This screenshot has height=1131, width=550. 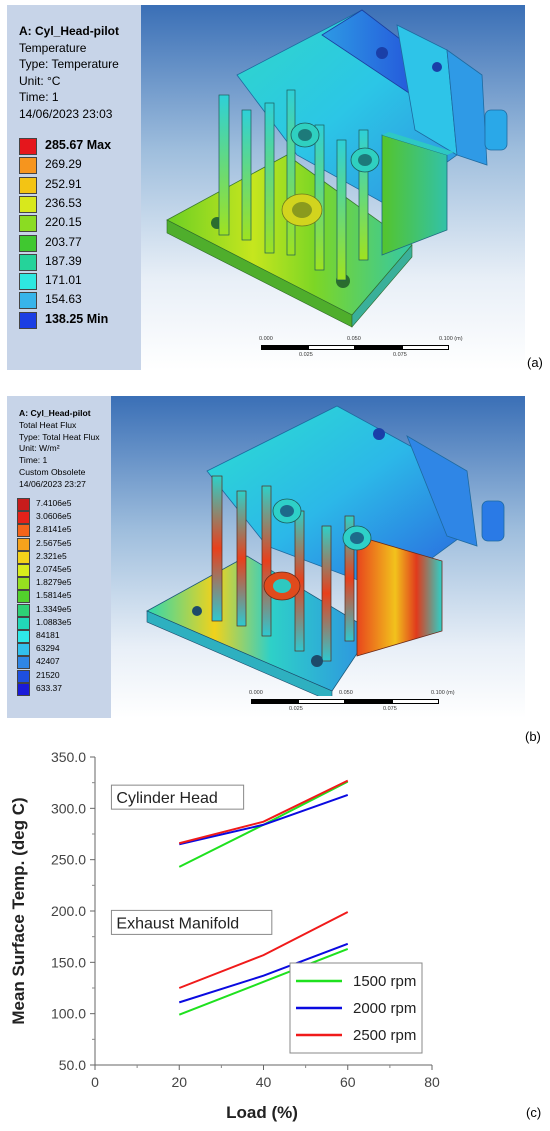 What do you see at coordinates (72, 1065) in the screenshot?
I see `y-tick-label: 50.0` at bounding box center [72, 1065].